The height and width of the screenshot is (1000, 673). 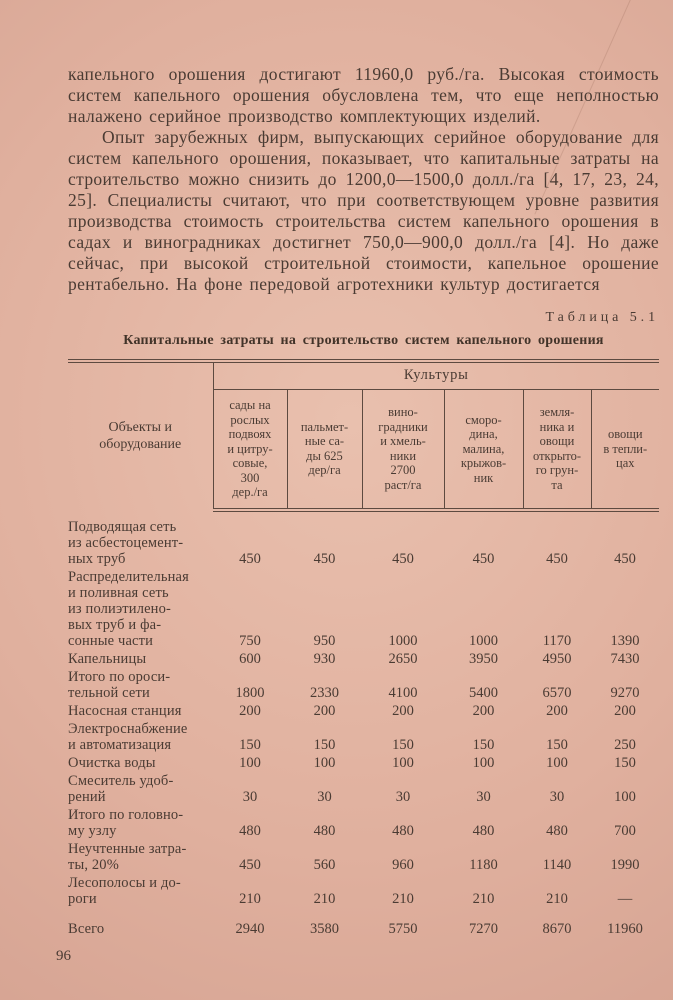 I want to click on cost-value: 1990, so click(x=625, y=864).